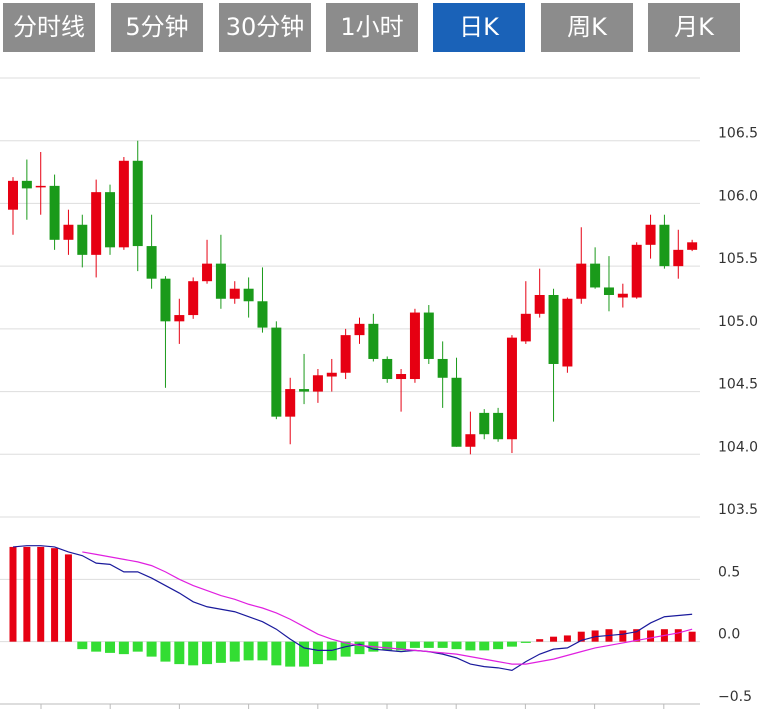 The image size is (760, 709). Describe the element at coordinates (387, 608) in the screenshot. I see `macd-line` at that location.